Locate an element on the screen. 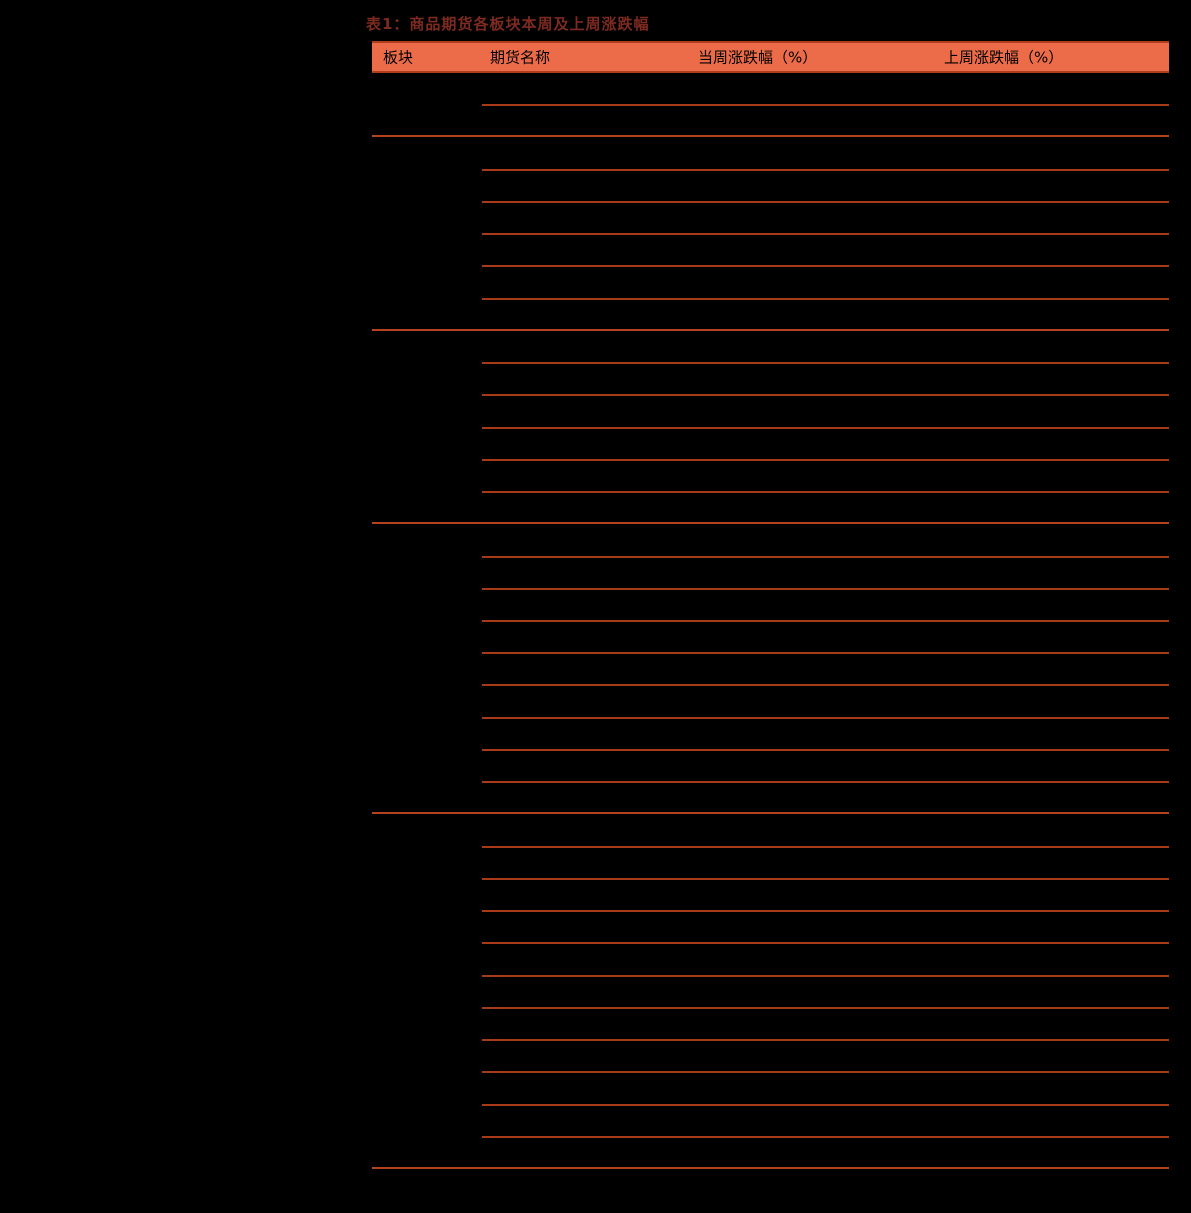 Image resolution: width=1191 pixels, height=1213 pixels. table-header-row: 板块 期货名称 当周涨跌幅（%） 上周涨跌幅（%） is located at coordinates (770, 57).